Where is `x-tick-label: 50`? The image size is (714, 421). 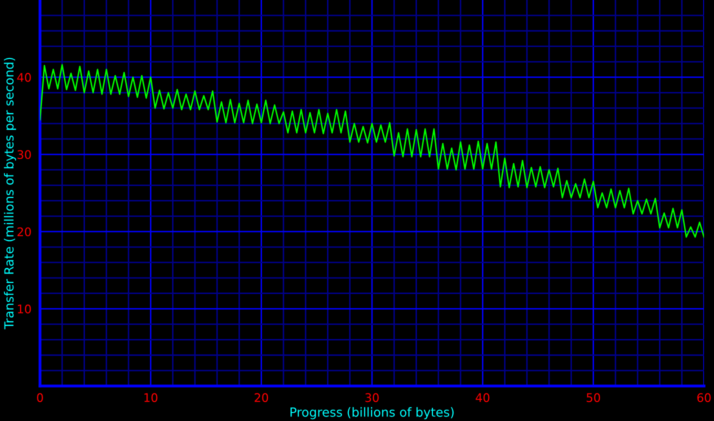 x-tick-label: 50 is located at coordinates (593, 397).